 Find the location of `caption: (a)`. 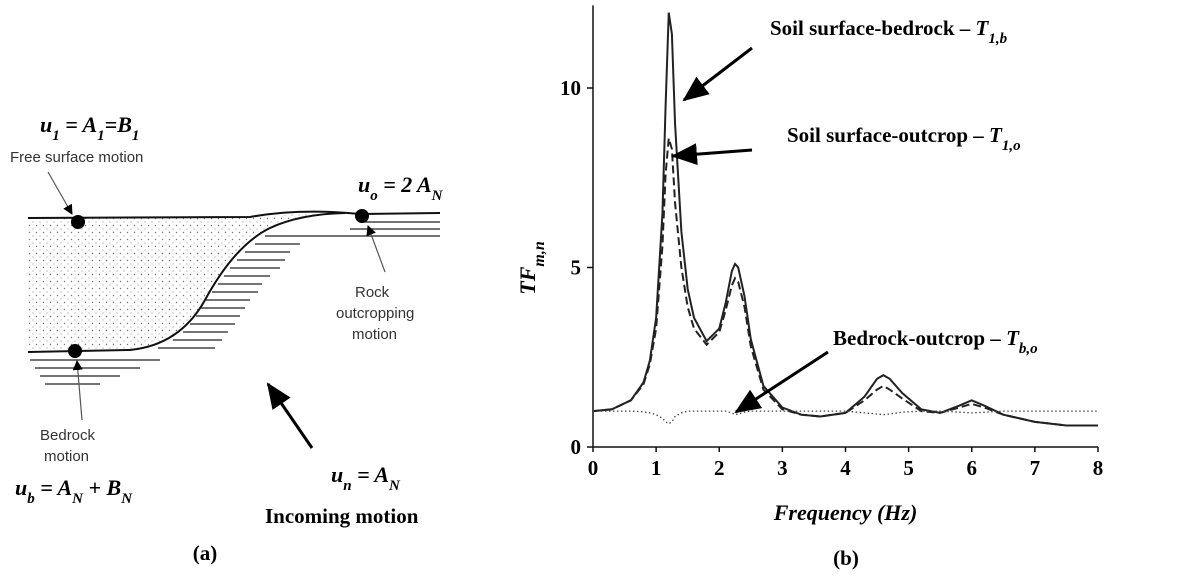

caption: (a) is located at coordinates (205, 553).